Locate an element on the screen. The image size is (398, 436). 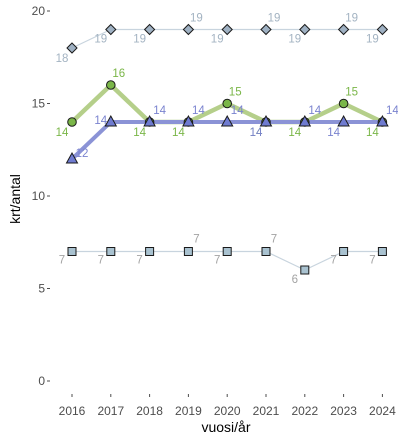
y-axis: 0 5 10 15 20 is located at coordinates (41, 196).